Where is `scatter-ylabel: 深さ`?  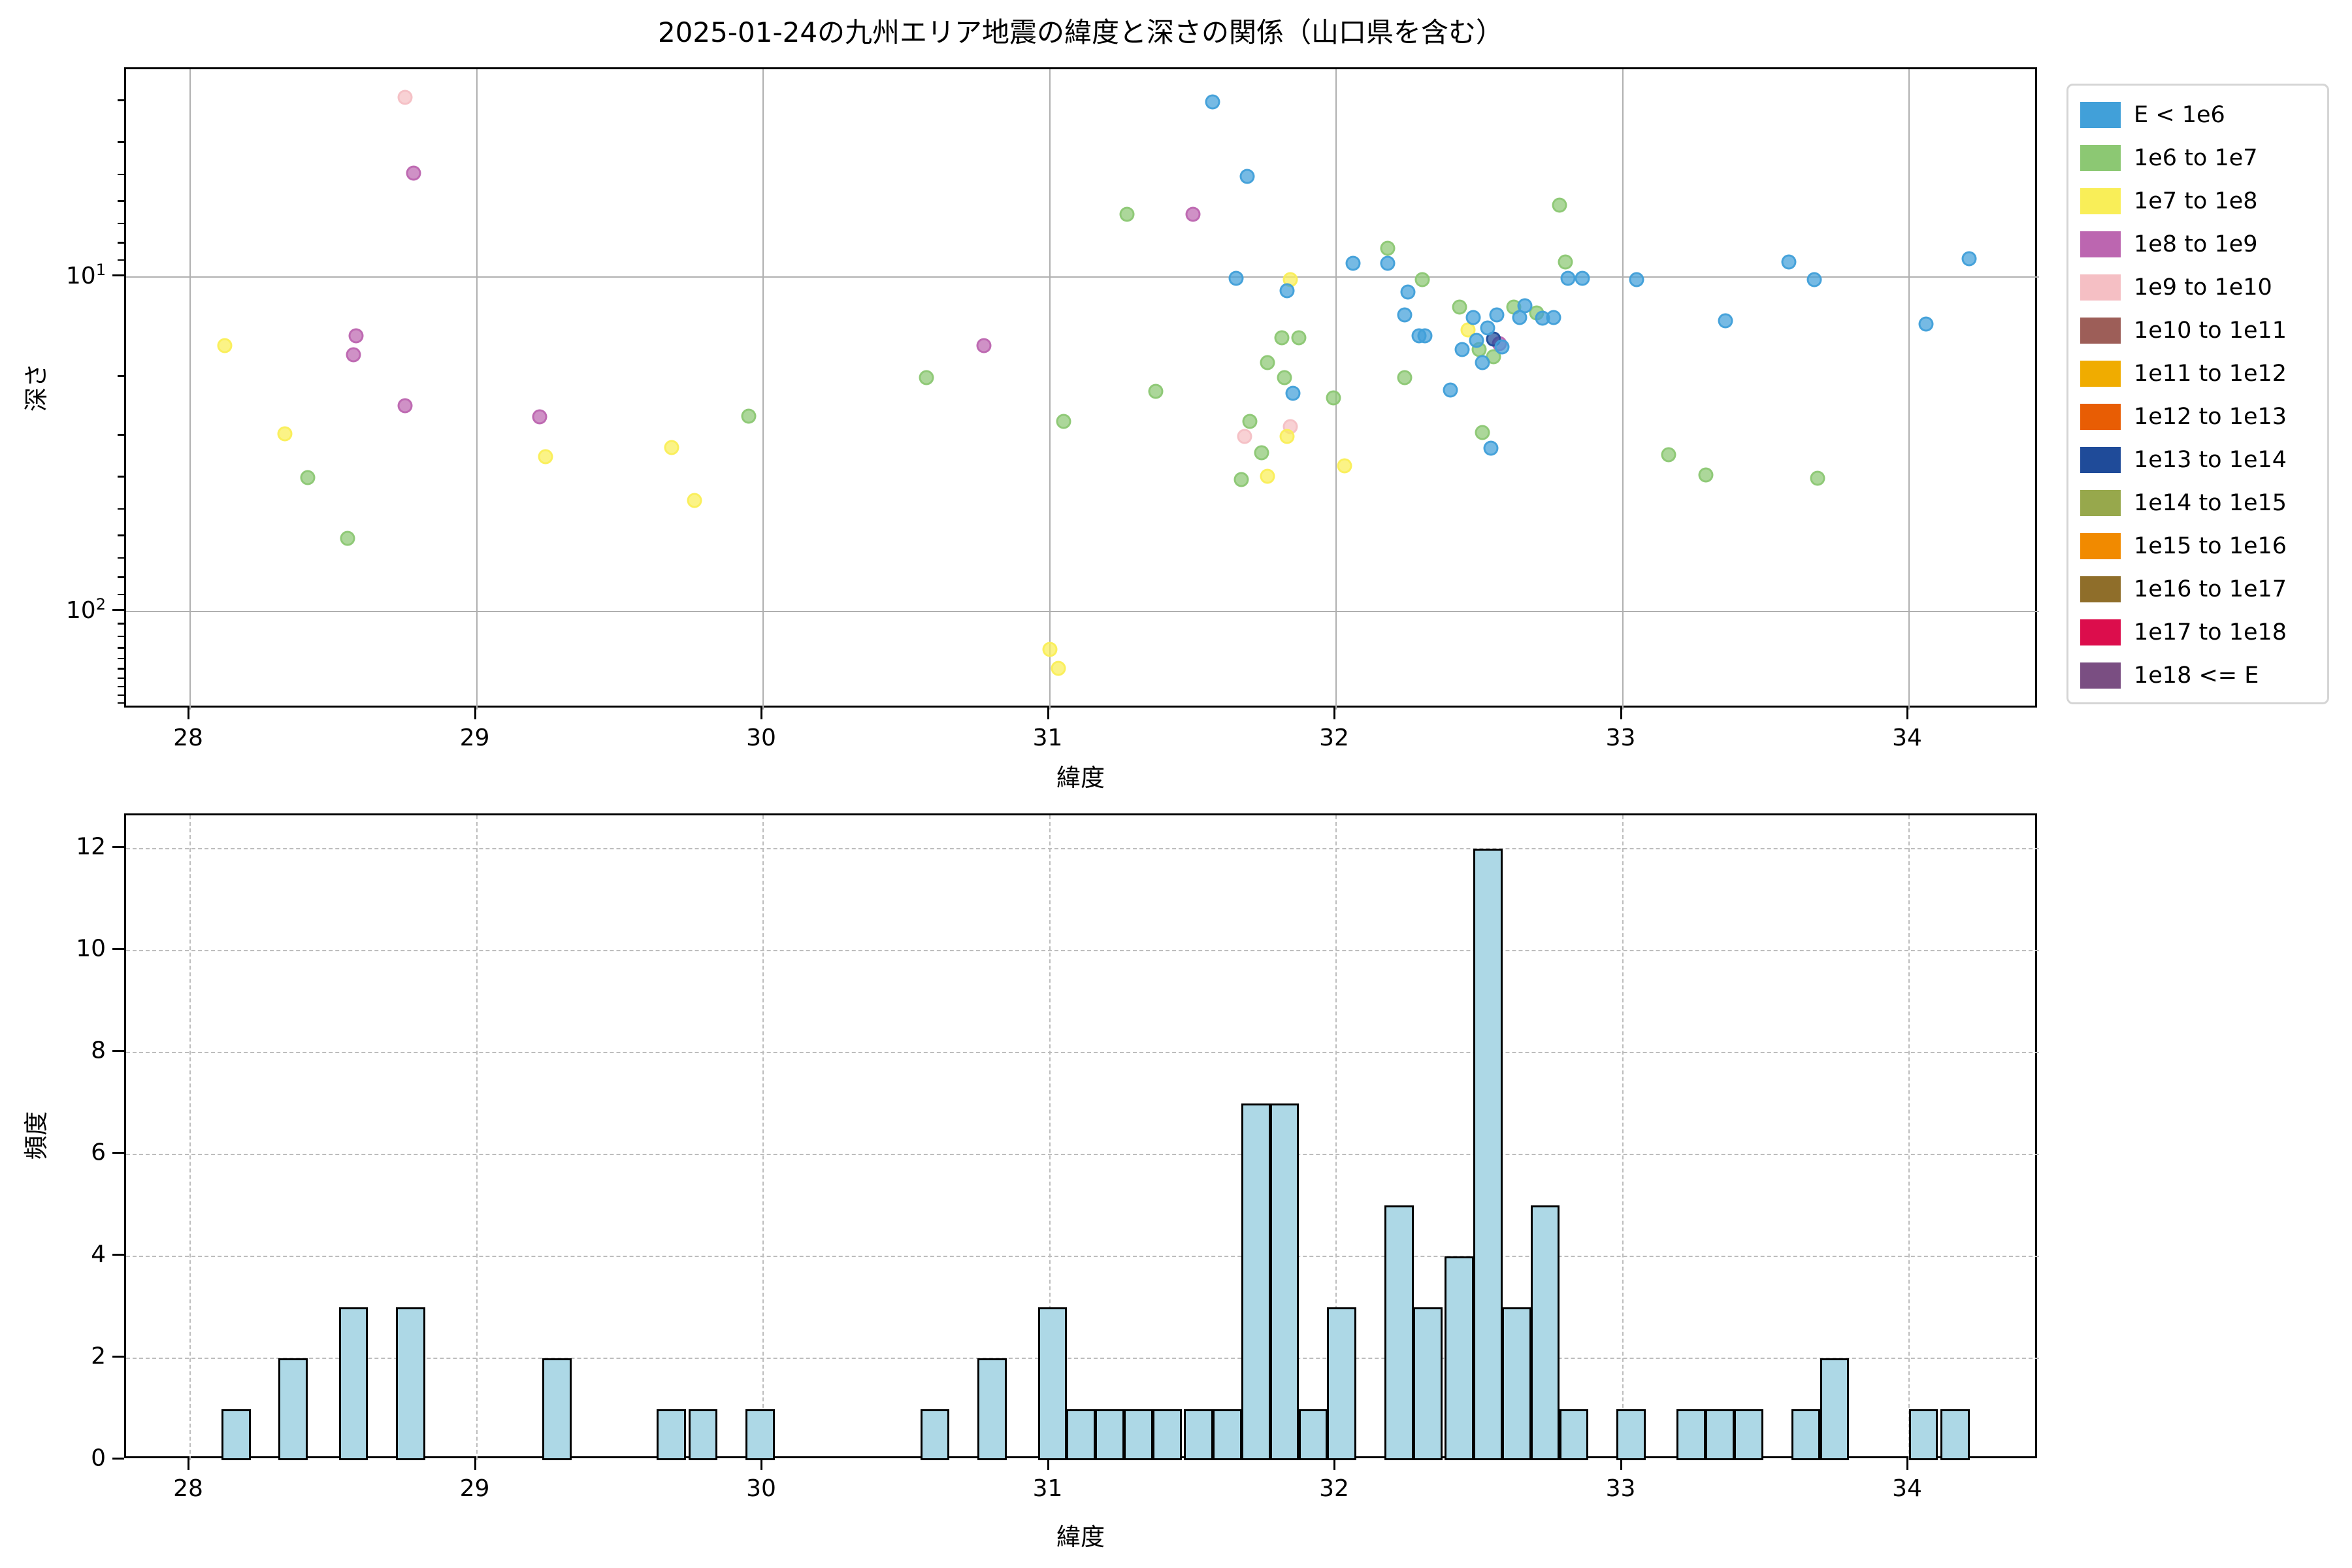 scatter-ylabel: 深さ is located at coordinates (36, 387).